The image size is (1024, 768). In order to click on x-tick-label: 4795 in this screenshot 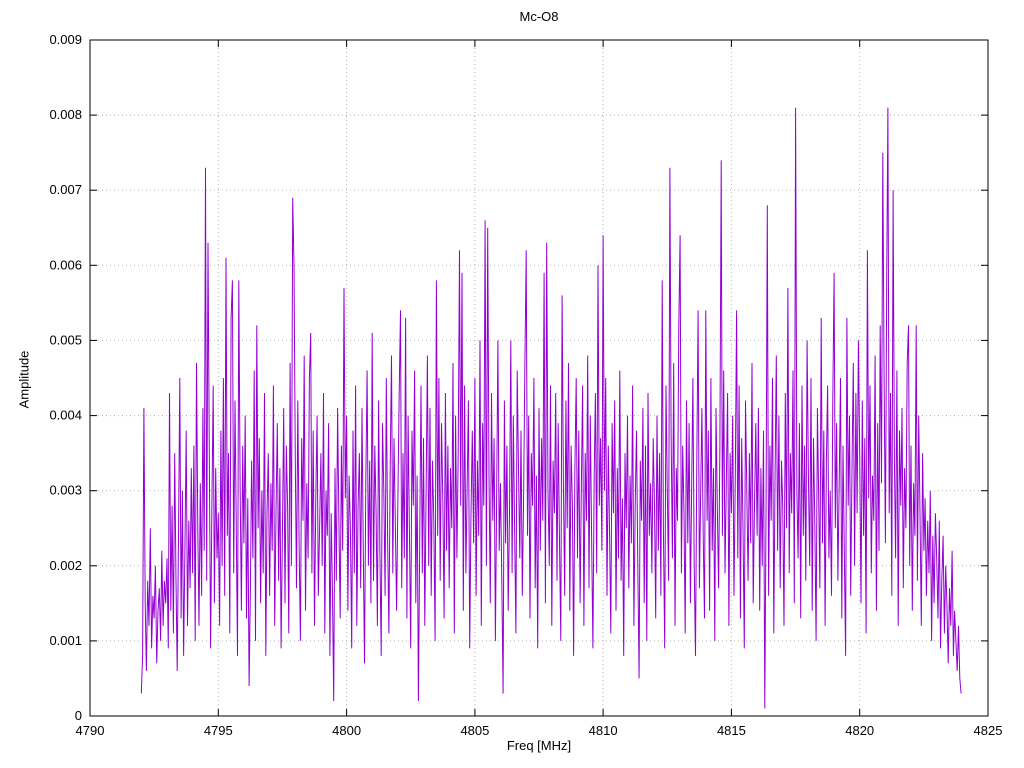, I will do `click(218, 730)`.